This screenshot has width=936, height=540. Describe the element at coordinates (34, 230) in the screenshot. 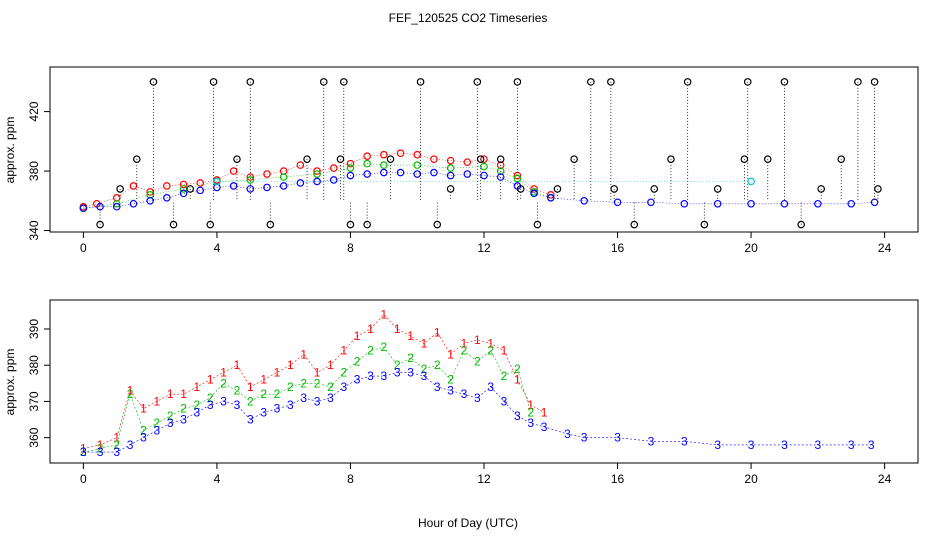

I see `y-tick-label: 340` at that location.